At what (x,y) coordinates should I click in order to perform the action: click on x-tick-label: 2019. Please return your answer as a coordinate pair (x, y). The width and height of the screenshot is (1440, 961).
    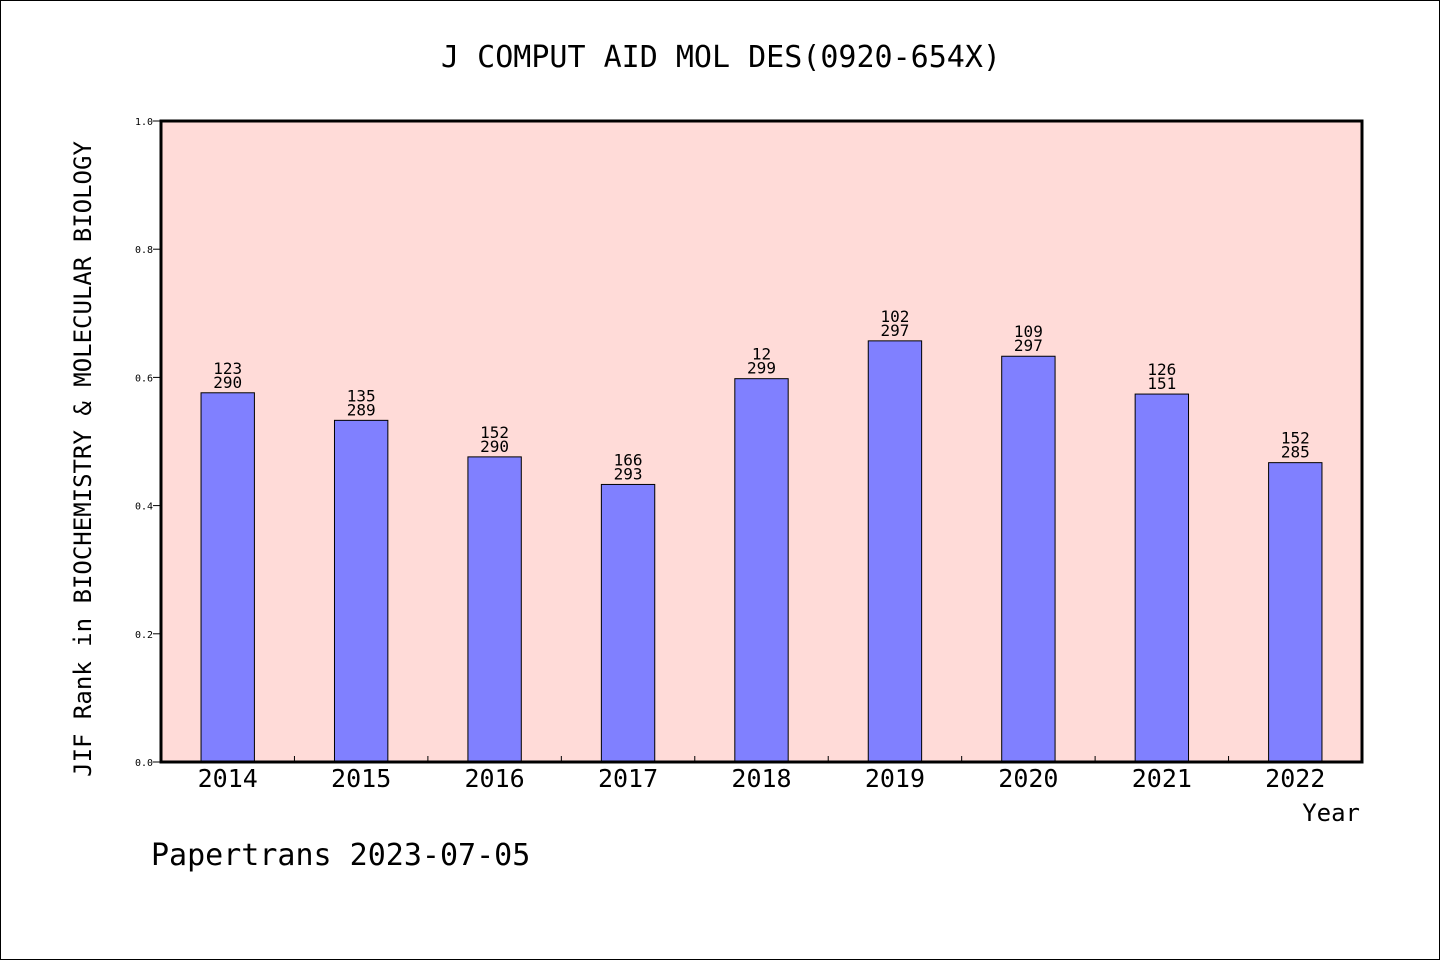
    Looking at the image, I should click on (895, 778).